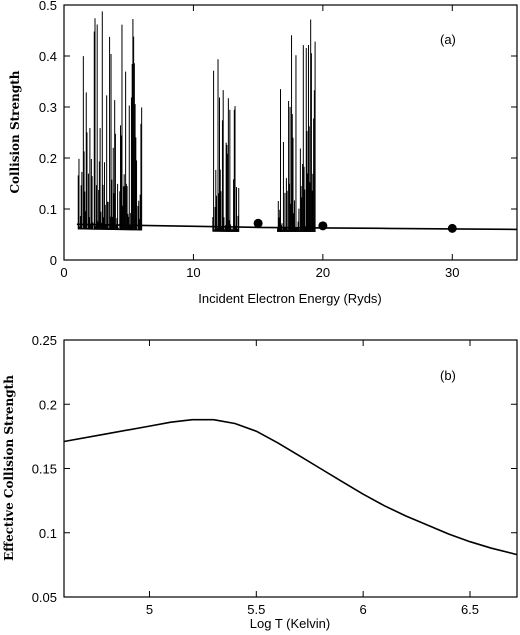 This screenshot has height=635, width=520. Describe the element at coordinates (48, 107) in the screenshot. I see `y-tick-label-a: 0.3` at that location.